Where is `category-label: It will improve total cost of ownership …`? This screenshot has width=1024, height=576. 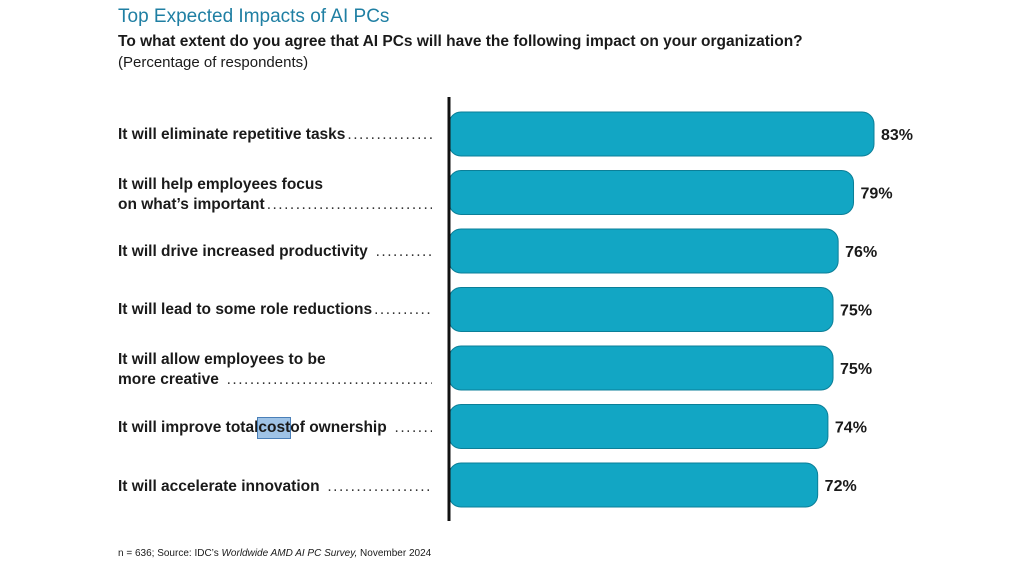
category-label: It will improve total cost of ownership … is located at coordinates (275, 428).